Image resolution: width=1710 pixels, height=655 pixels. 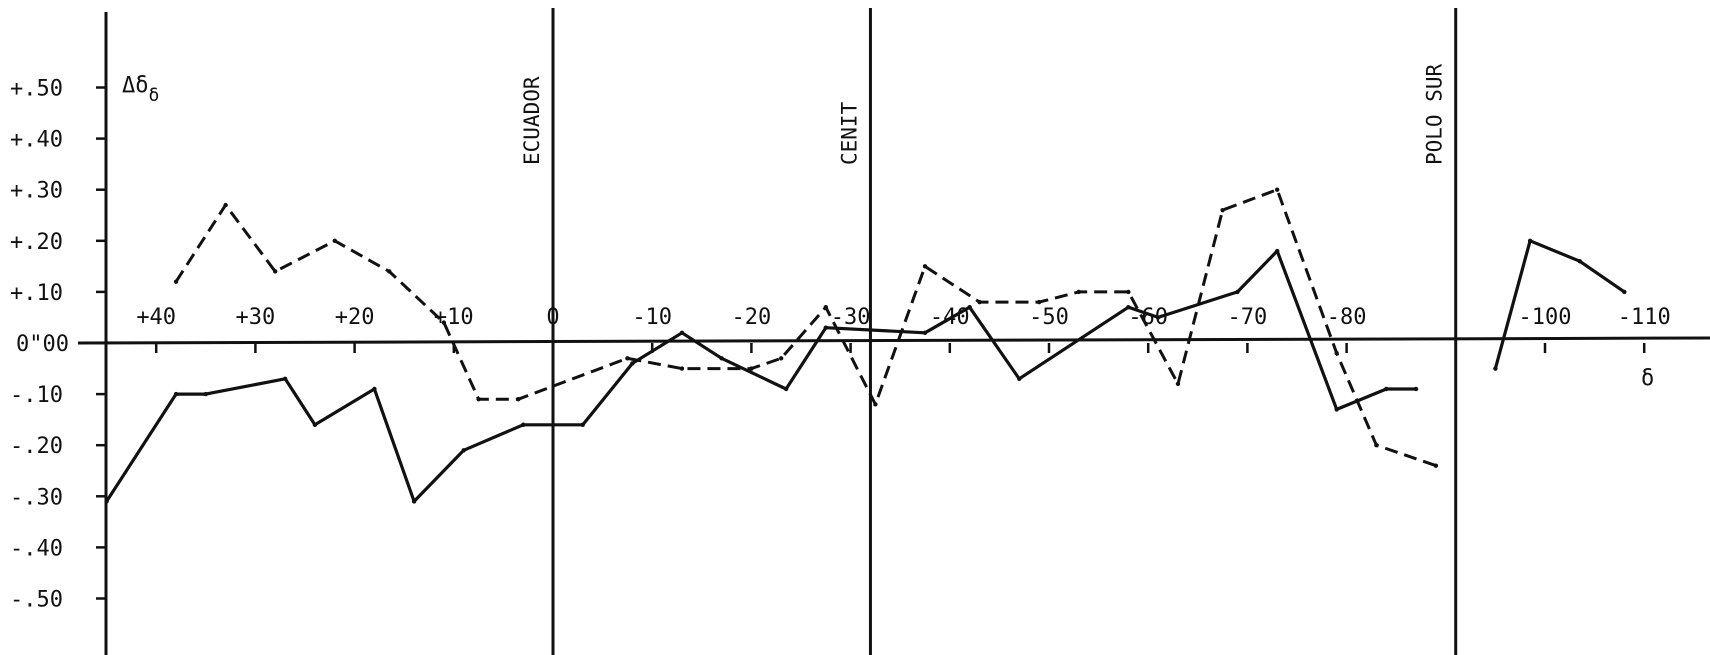 I want to click on y-tick-label: +.10, so click(x=36, y=293).